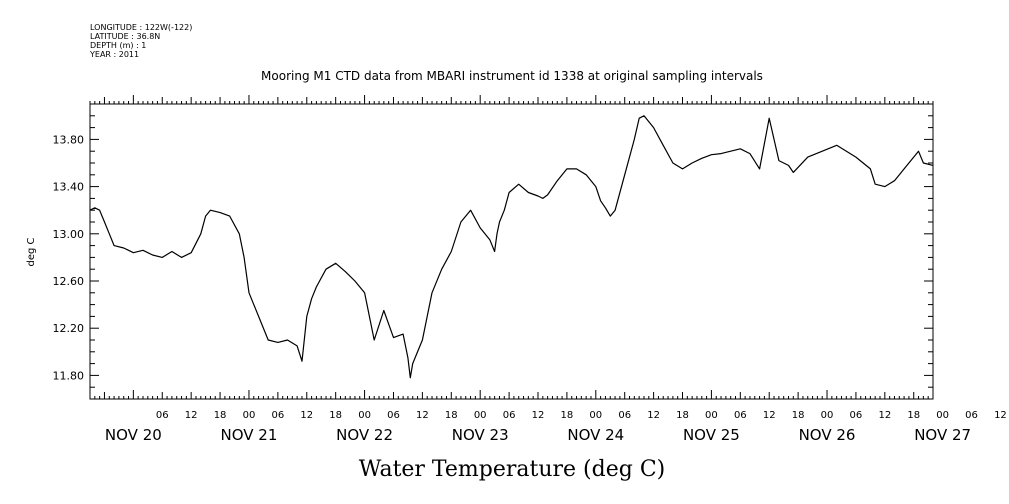  What do you see at coordinates (480, 435) in the screenshot?
I see `x-tick-day-label: NOV 23` at bounding box center [480, 435].